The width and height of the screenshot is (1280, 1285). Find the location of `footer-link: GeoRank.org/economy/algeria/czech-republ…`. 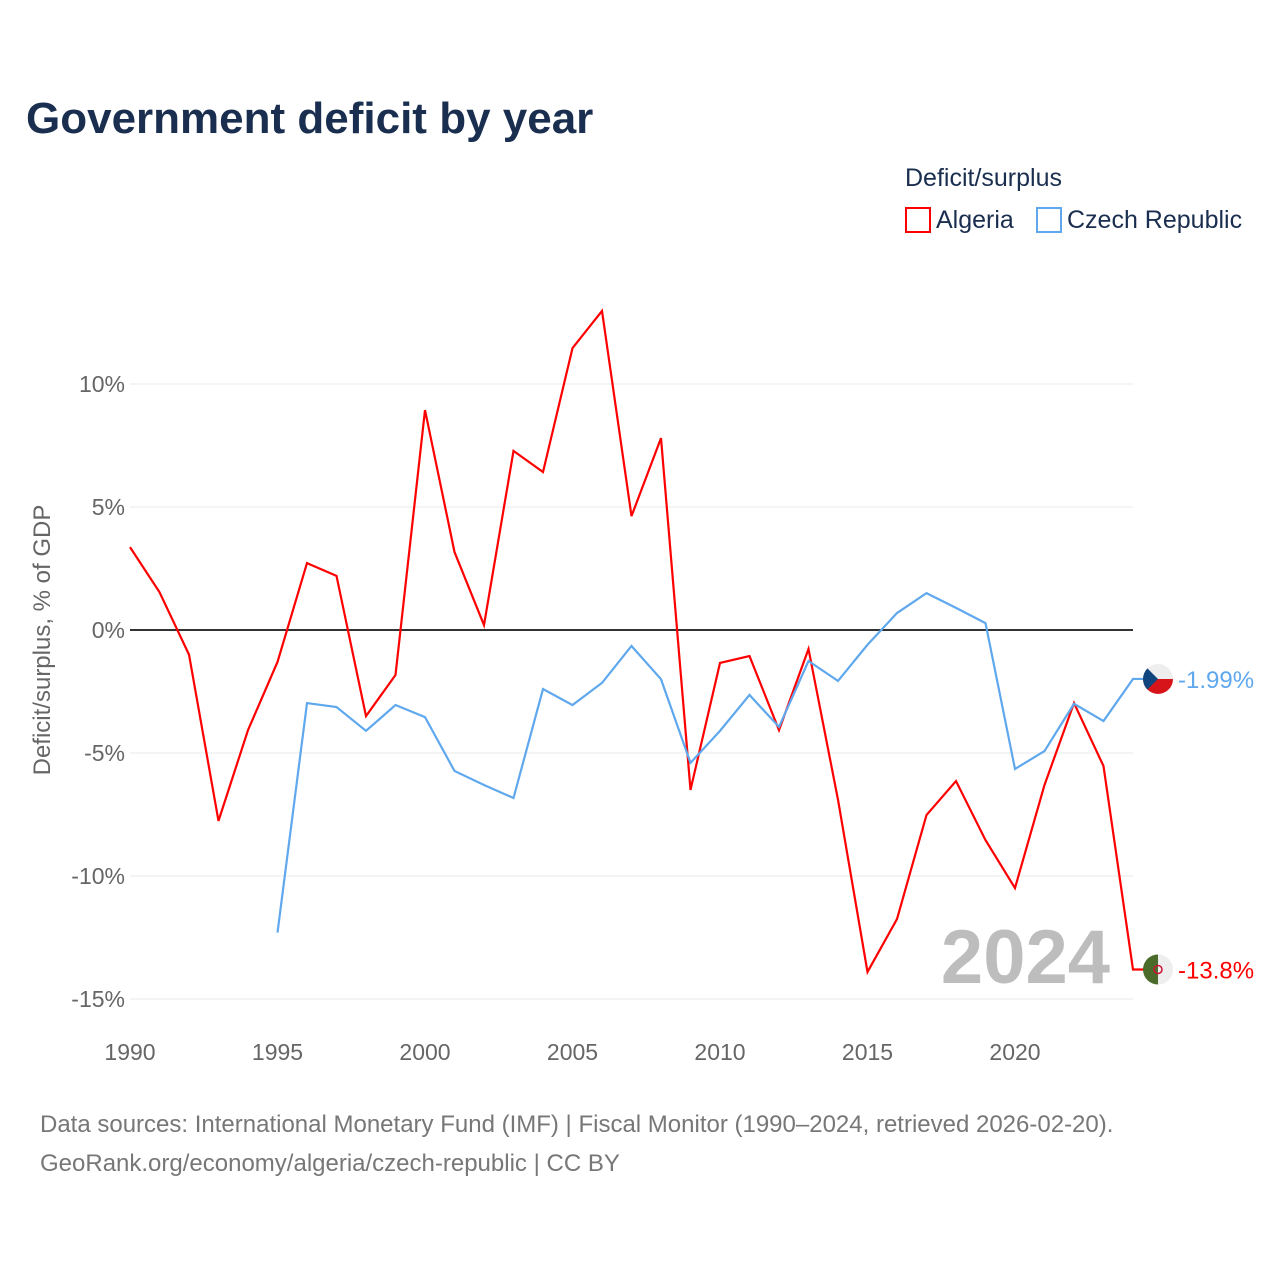

footer-link: GeoRank.org/economy/algeria/czech-republ… is located at coordinates (330, 1163).